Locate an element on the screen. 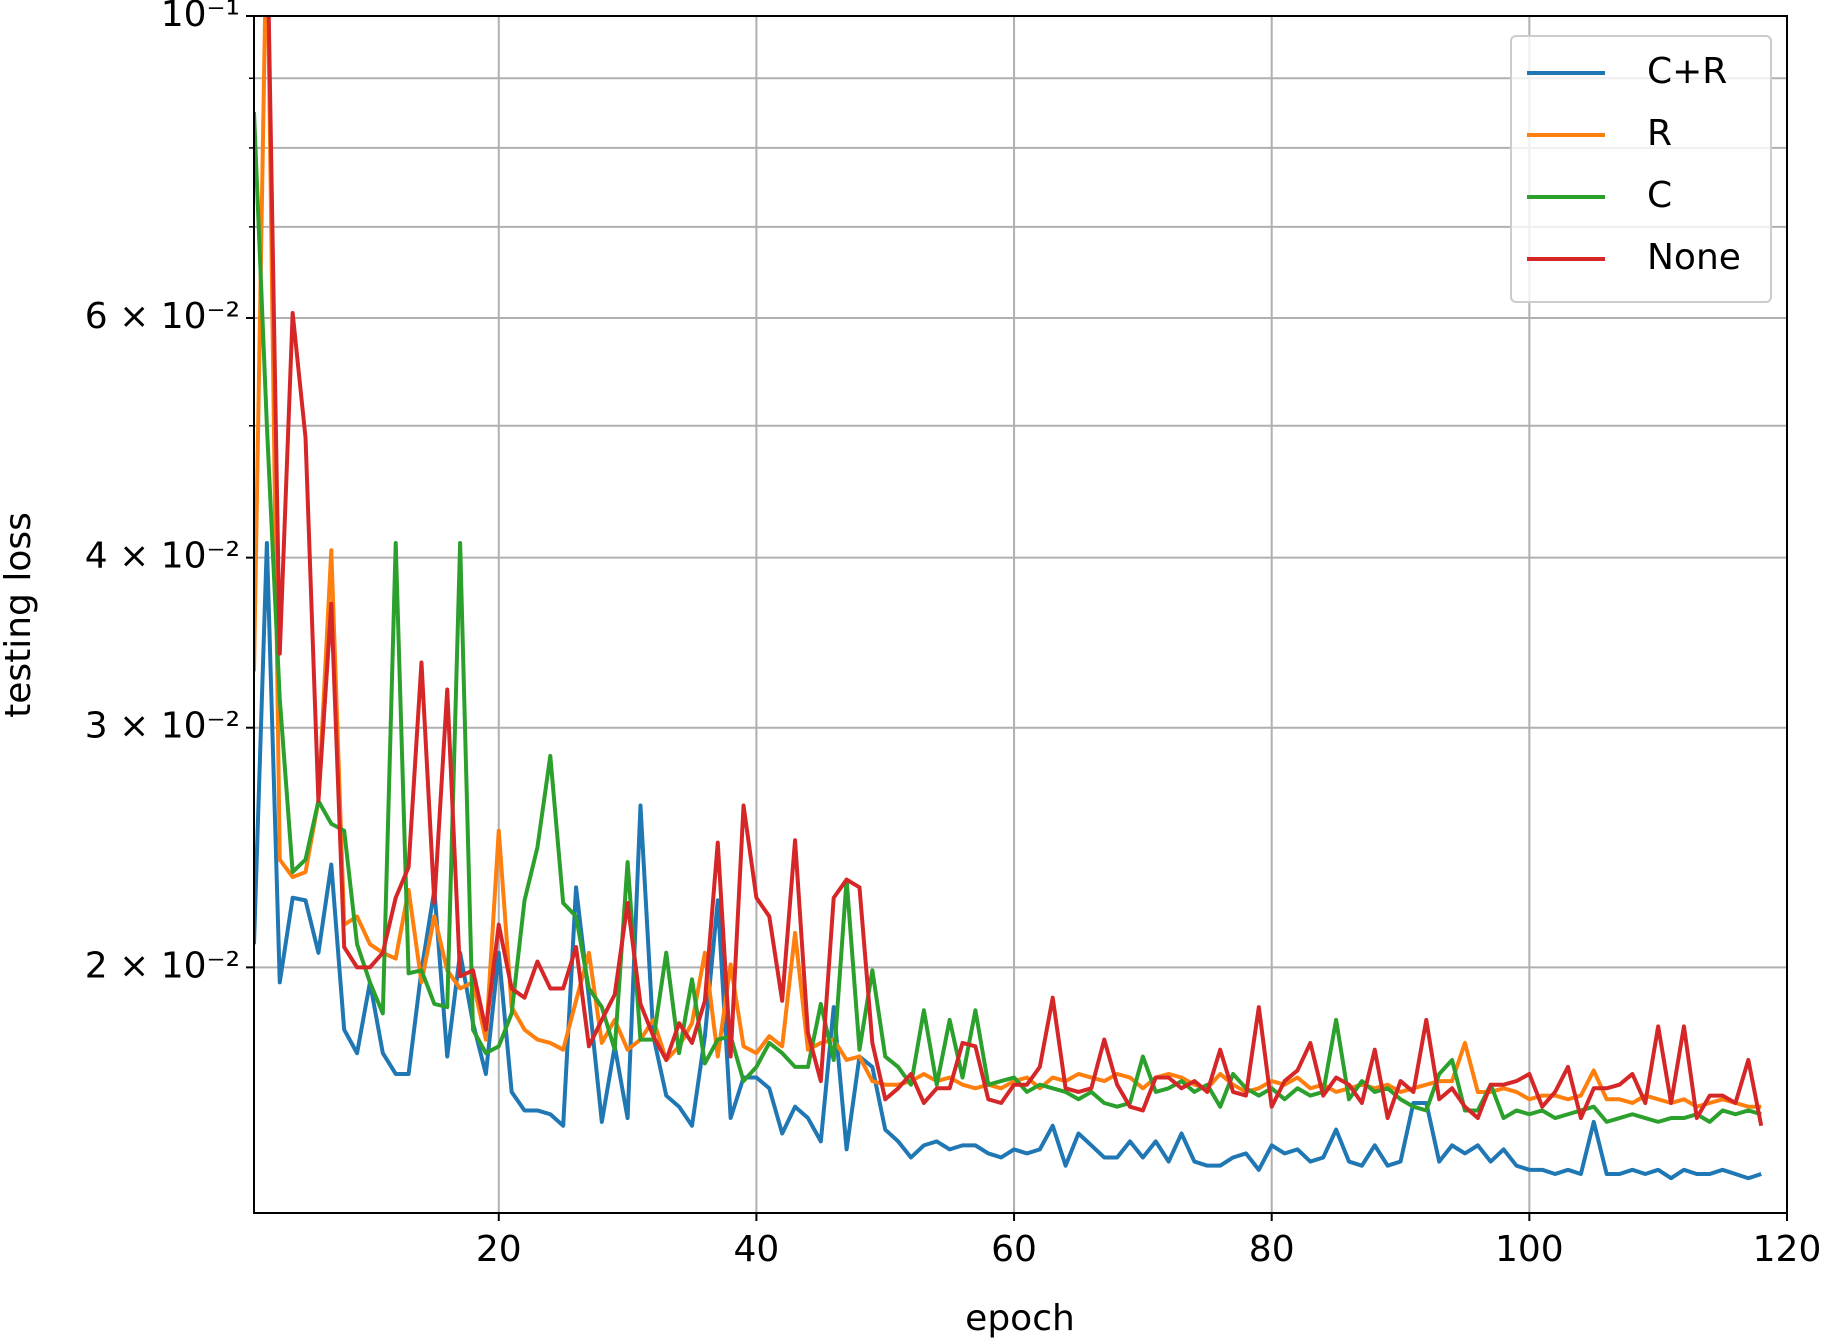  x-tick-label: 20 is located at coordinates (499, 1249).